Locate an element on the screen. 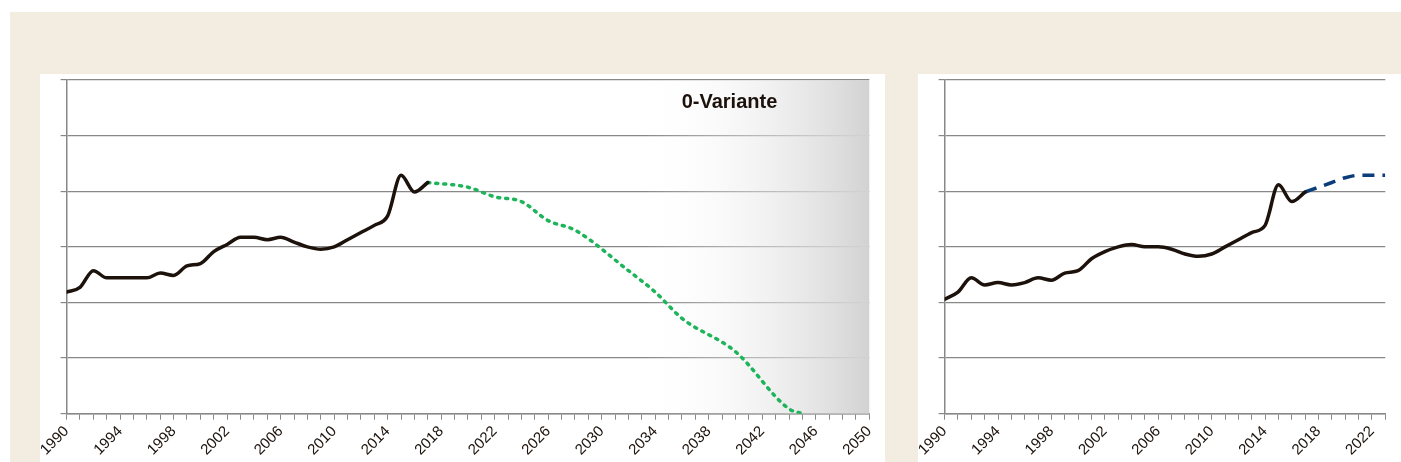 The width and height of the screenshot is (1401, 462). text: 0-Variante is located at coordinates (729, 100).